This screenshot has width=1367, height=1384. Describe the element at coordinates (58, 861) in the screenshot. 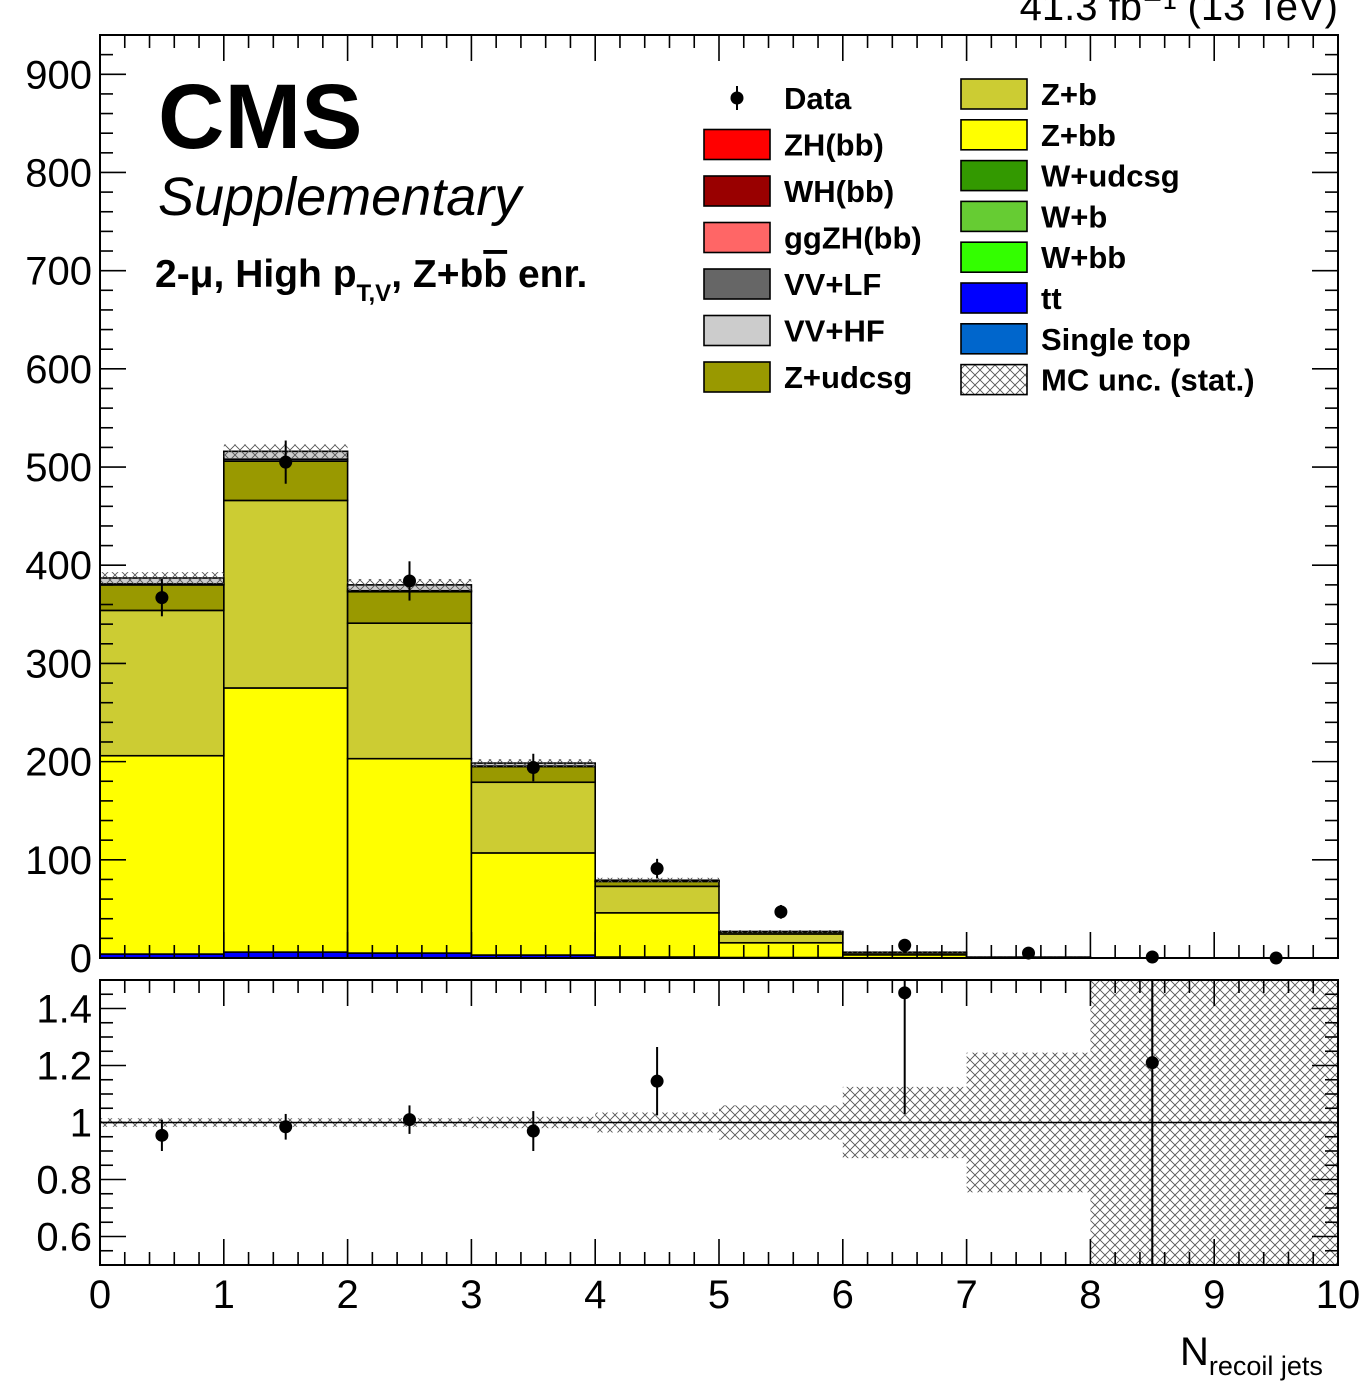

I see `y-tick-label: 100` at that location.